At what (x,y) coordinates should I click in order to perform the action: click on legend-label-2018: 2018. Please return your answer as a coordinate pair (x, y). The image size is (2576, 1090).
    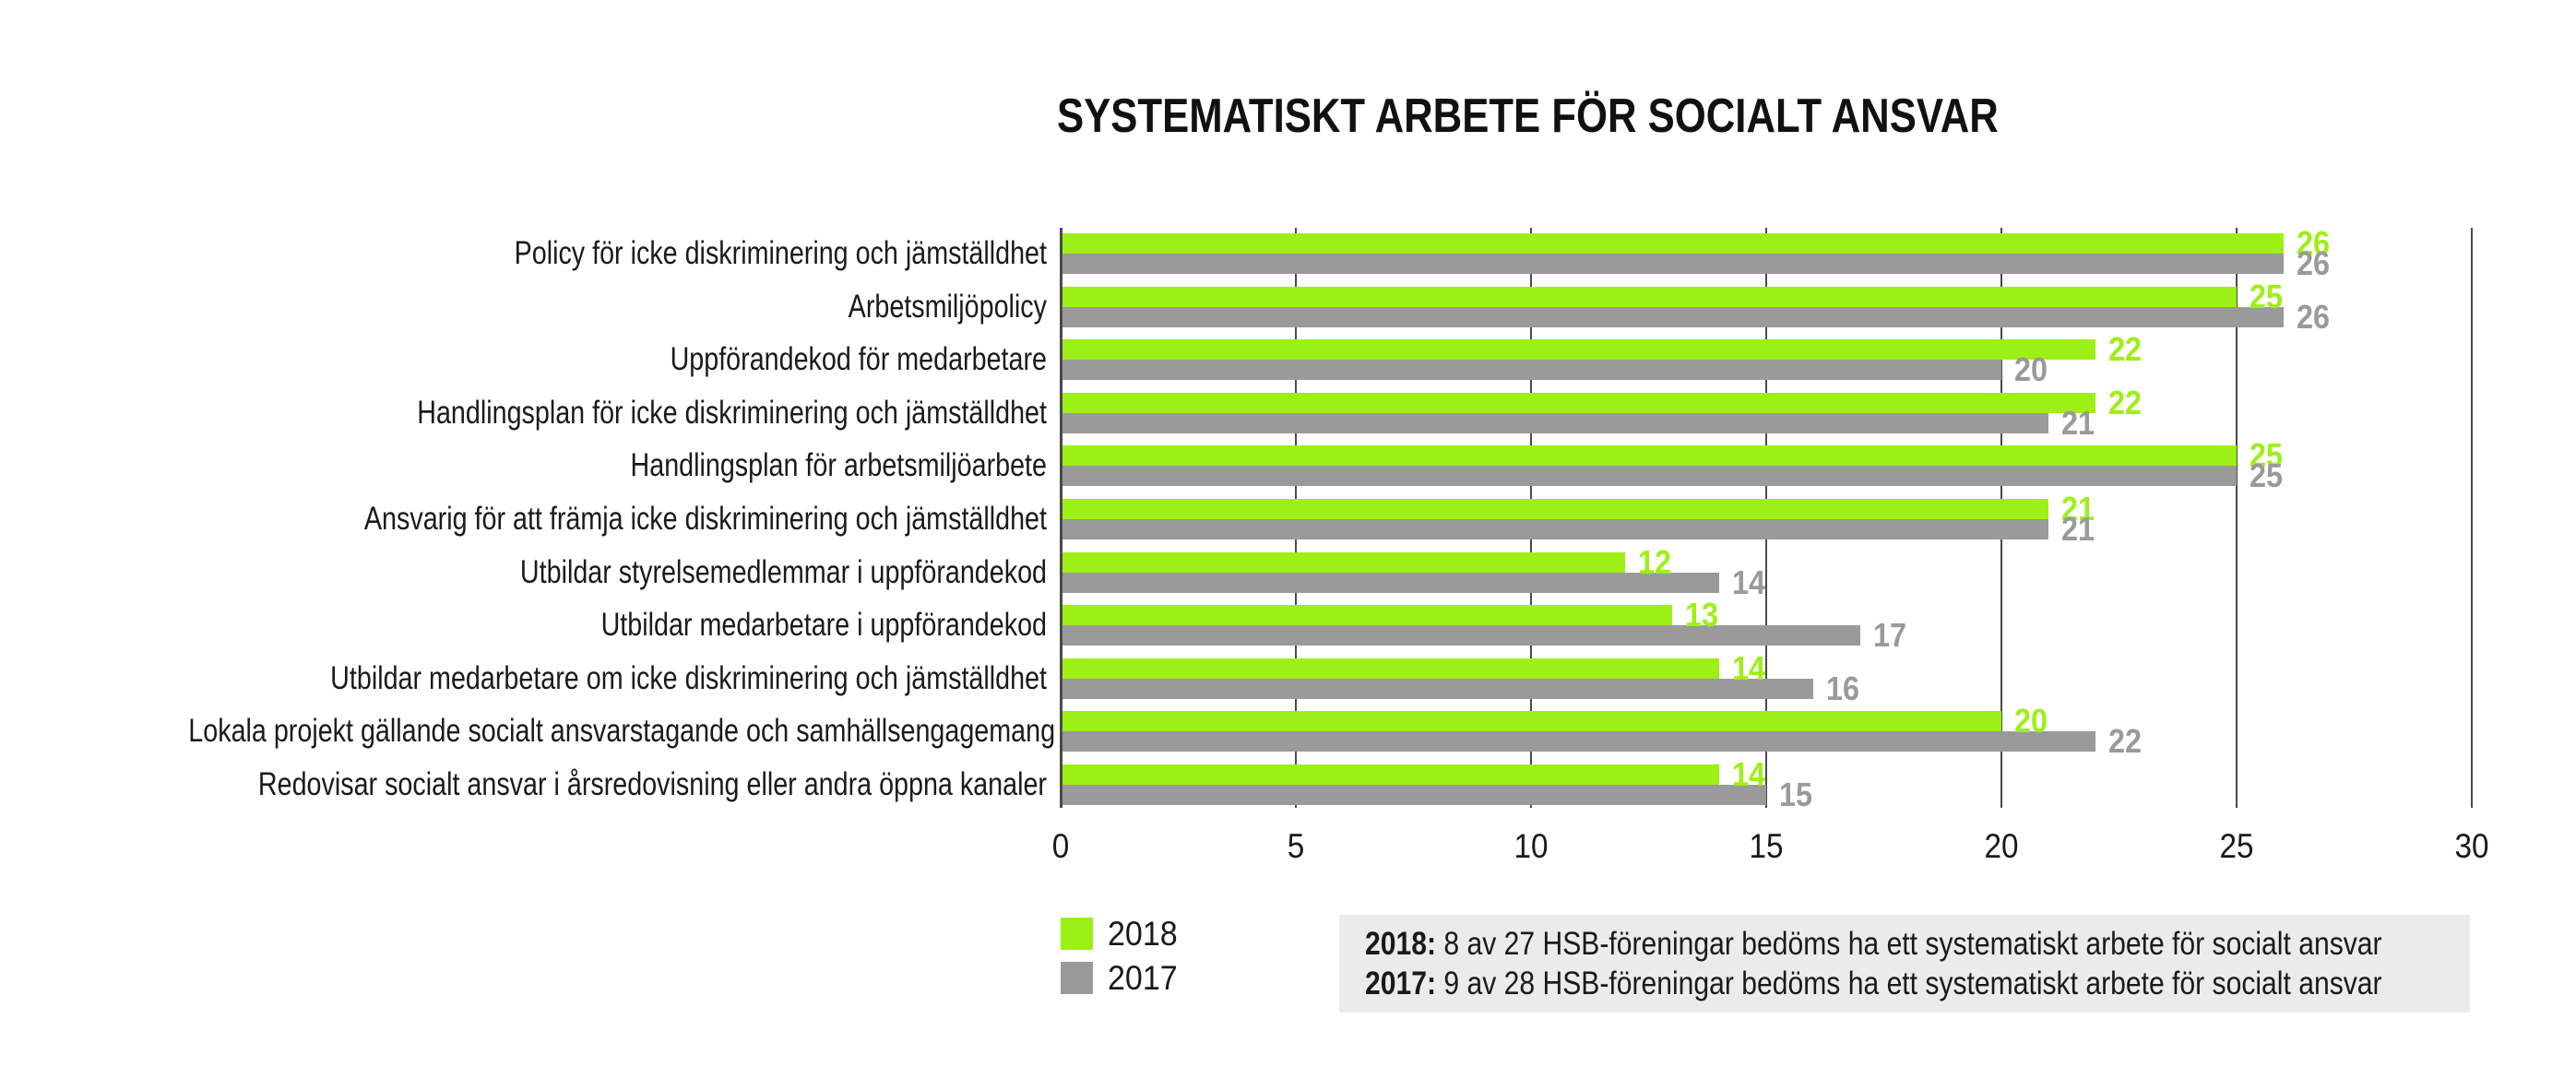
    Looking at the image, I should click on (1143, 934).